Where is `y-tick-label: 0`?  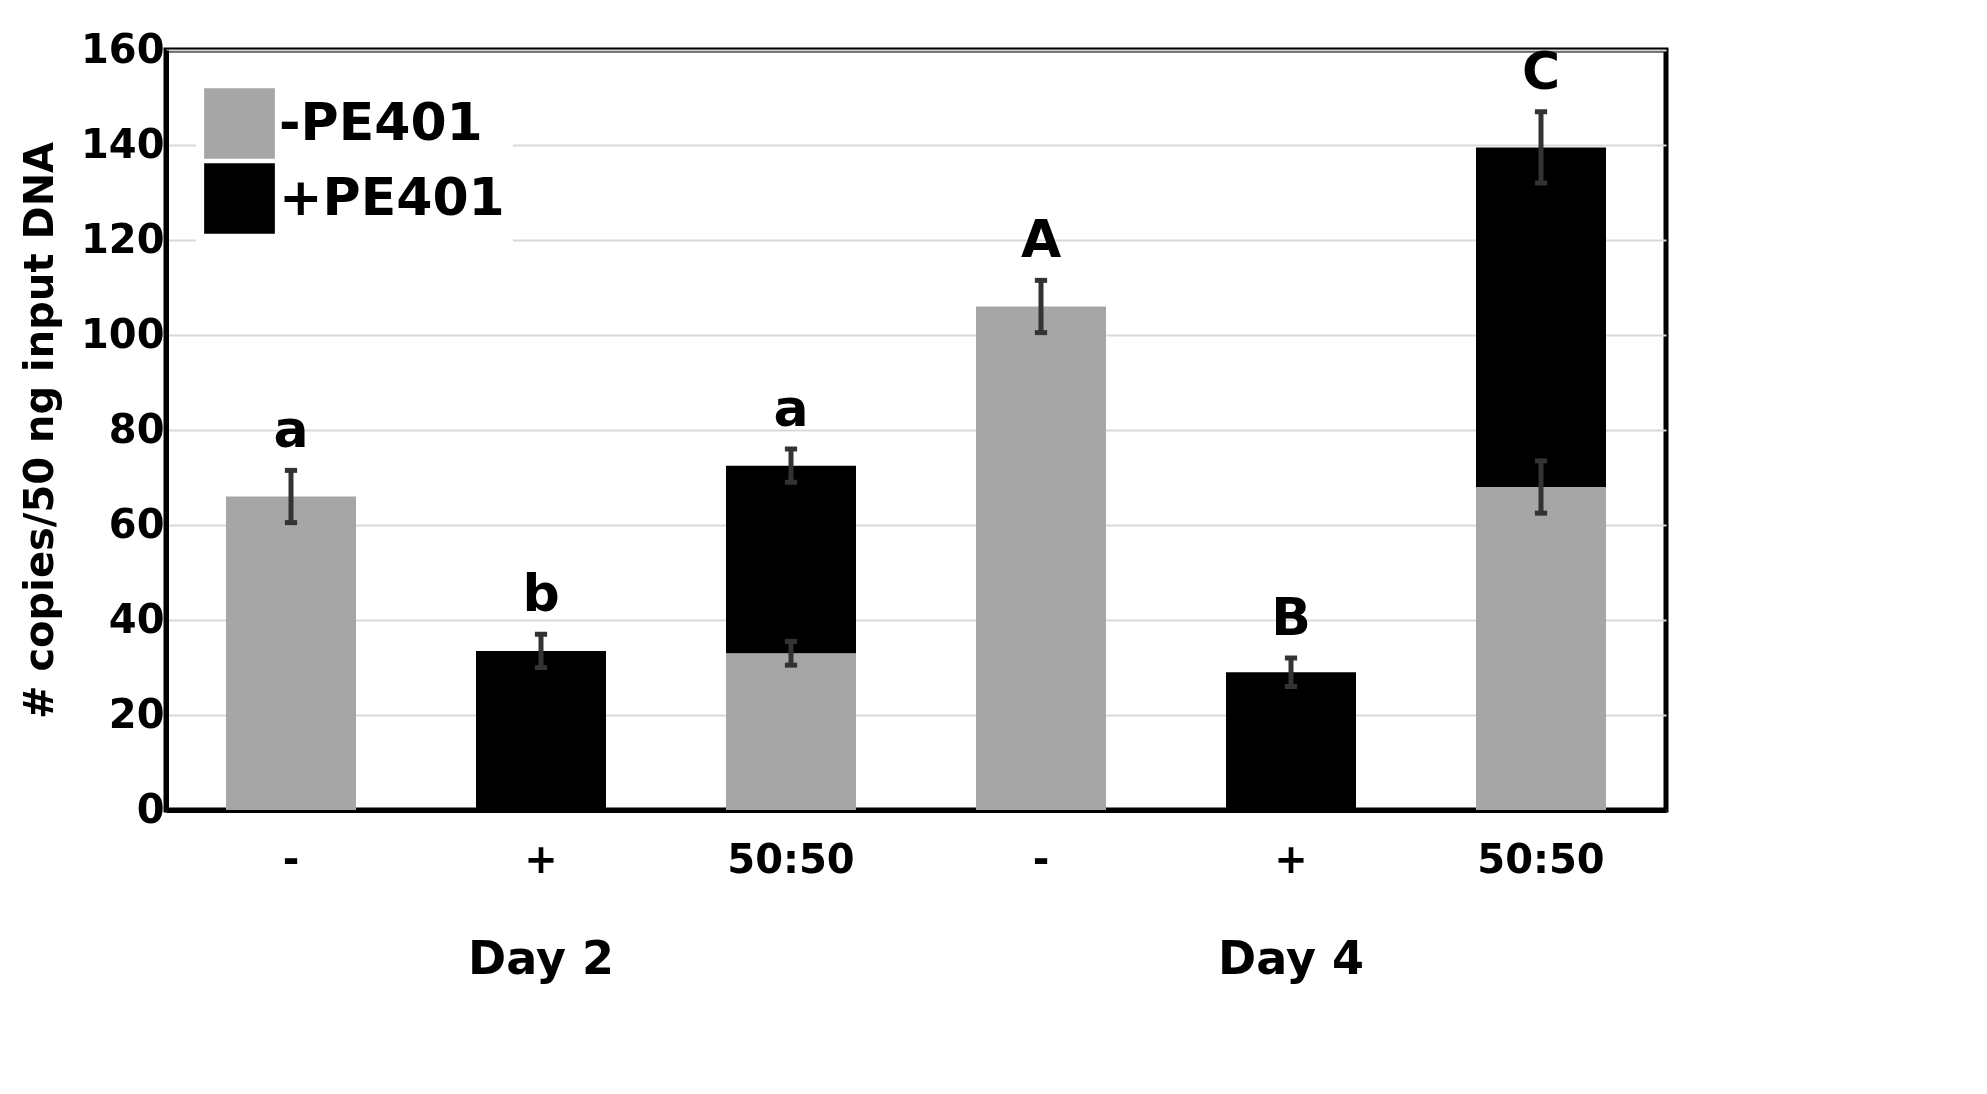 y-tick-label: 0 is located at coordinates (150, 808).